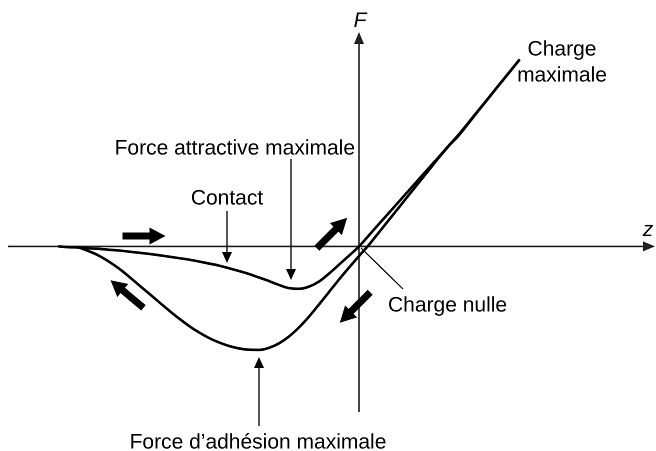 The image size is (656, 451). Describe the element at coordinates (361, 20) in the screenshot. I see `y-axis-title: F` at that location.